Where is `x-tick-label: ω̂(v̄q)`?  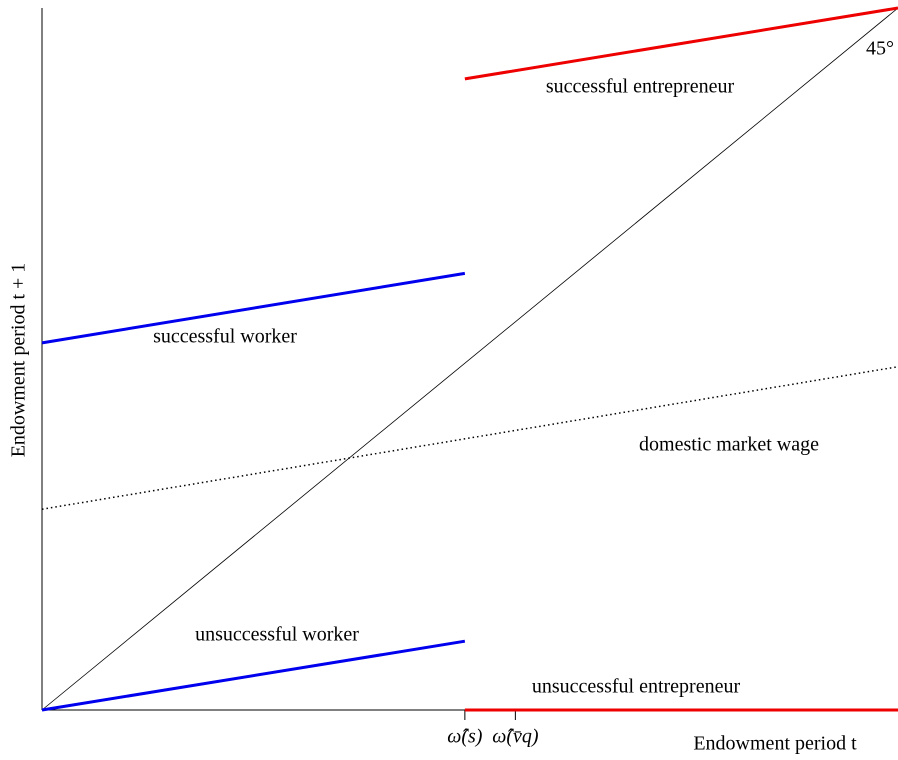 x-tick-label: ω̂(v̄q) is located at coordinates (515, 737).